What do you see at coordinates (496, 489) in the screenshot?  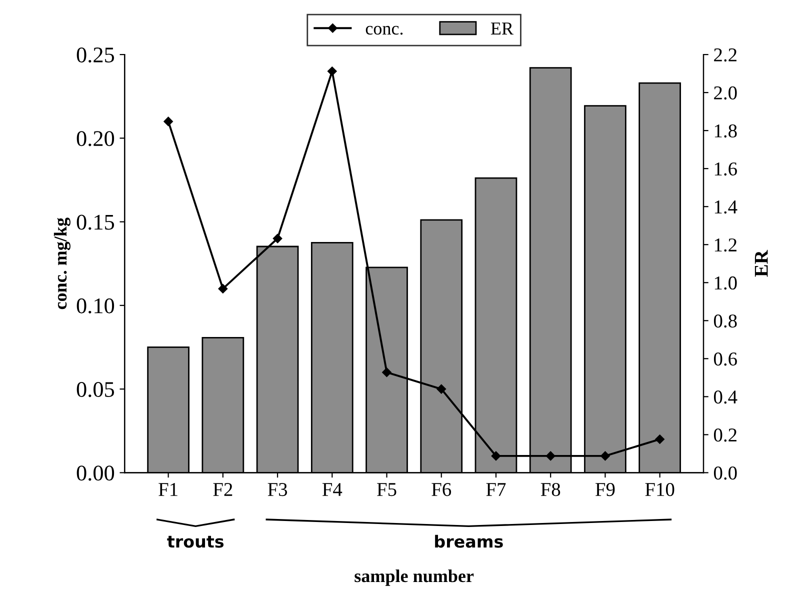 I see `x-tick-label: F7` at bounding box center [496, 489].